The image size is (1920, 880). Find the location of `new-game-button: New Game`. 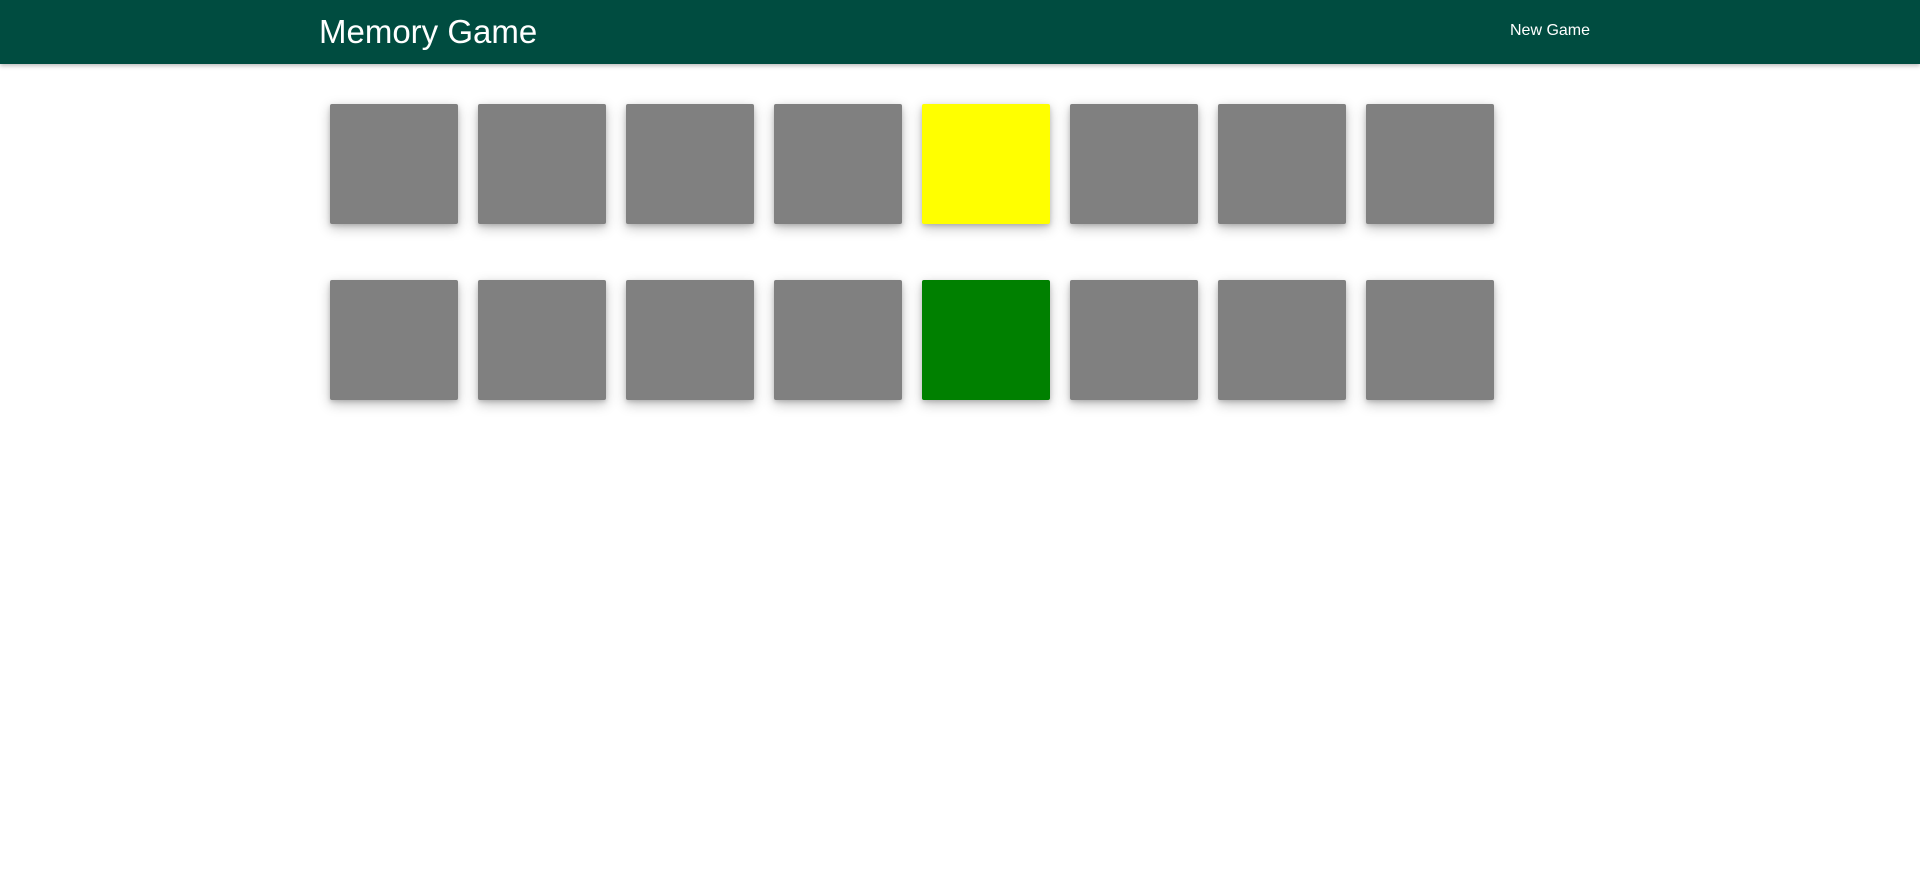

new-game-button: New Game is located at coordinates (1550, 30).